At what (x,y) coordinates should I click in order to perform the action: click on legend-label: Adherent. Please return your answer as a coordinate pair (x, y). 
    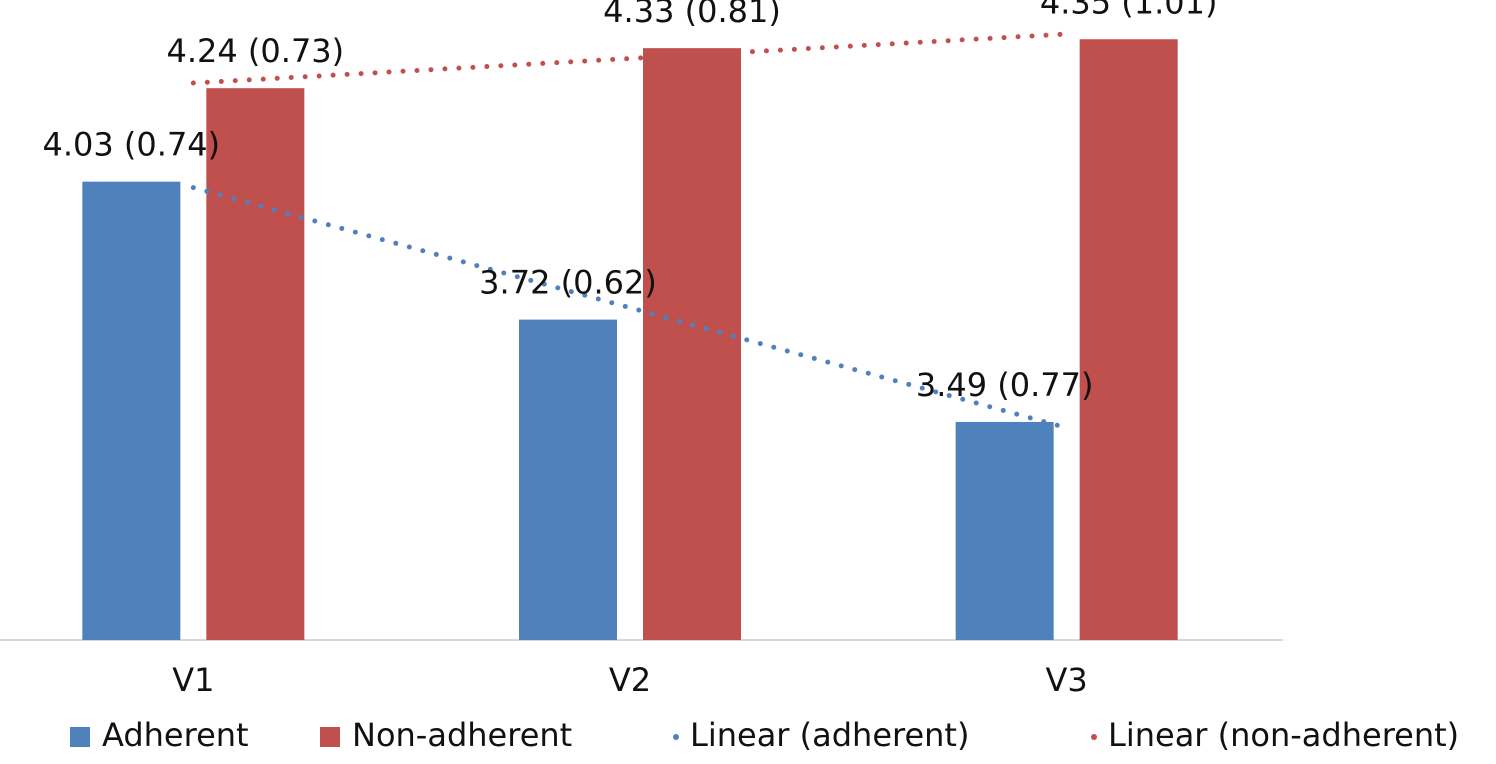
    Looking at the image, I should click on (175, 735).